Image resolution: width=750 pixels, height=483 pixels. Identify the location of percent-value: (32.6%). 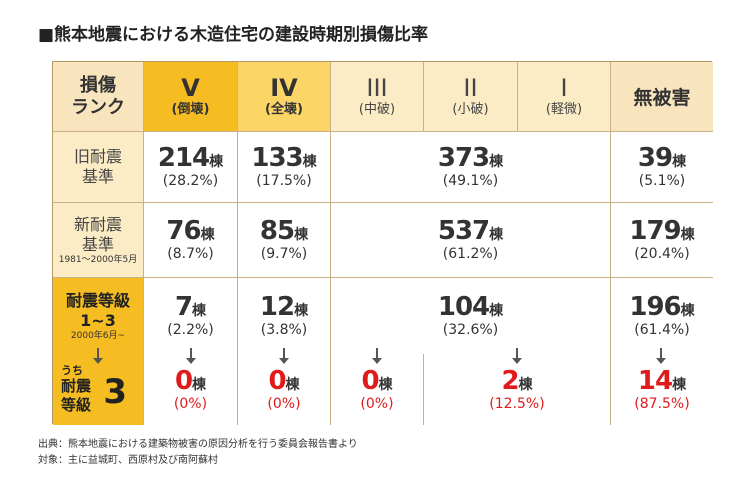
(470, 330).